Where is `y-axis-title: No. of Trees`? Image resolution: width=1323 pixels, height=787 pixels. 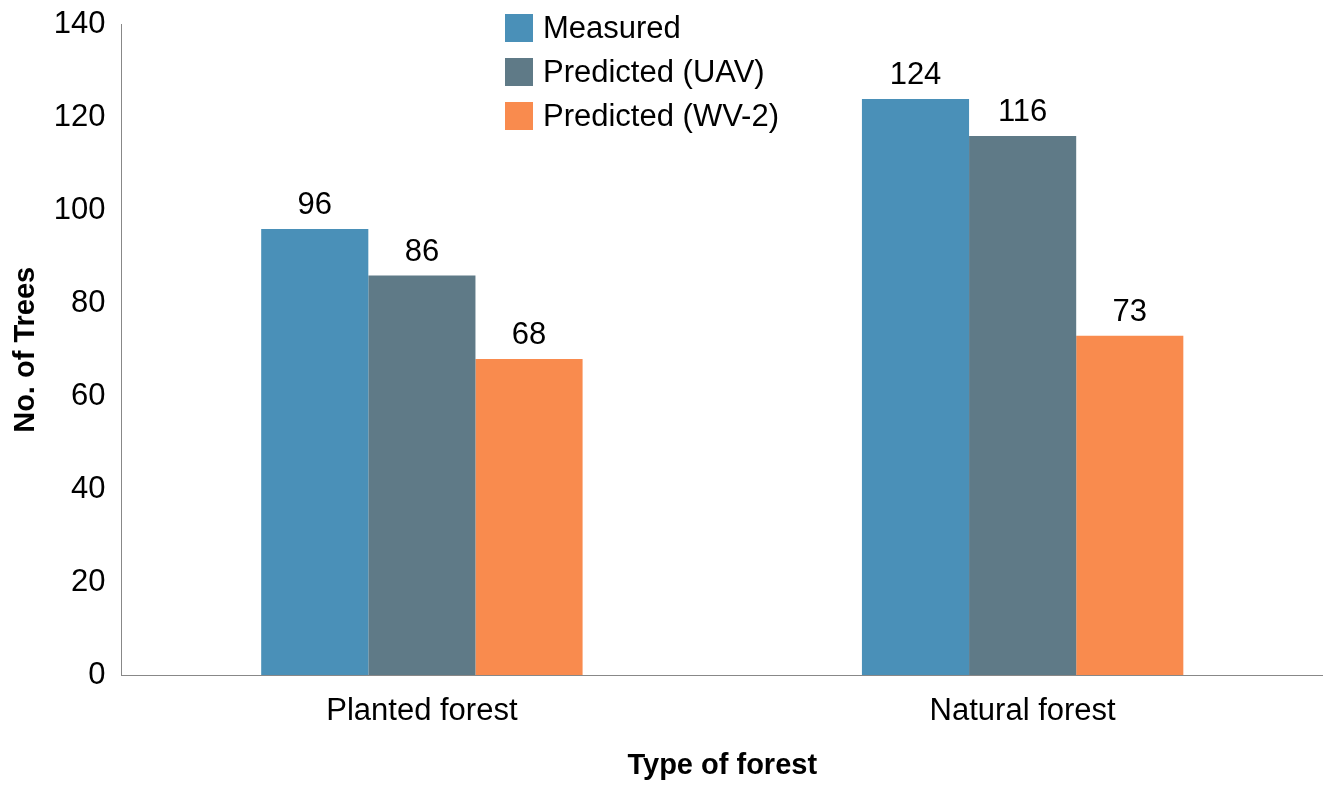 y-axis-title: No. of Trees is located at coordinates (24, 349).